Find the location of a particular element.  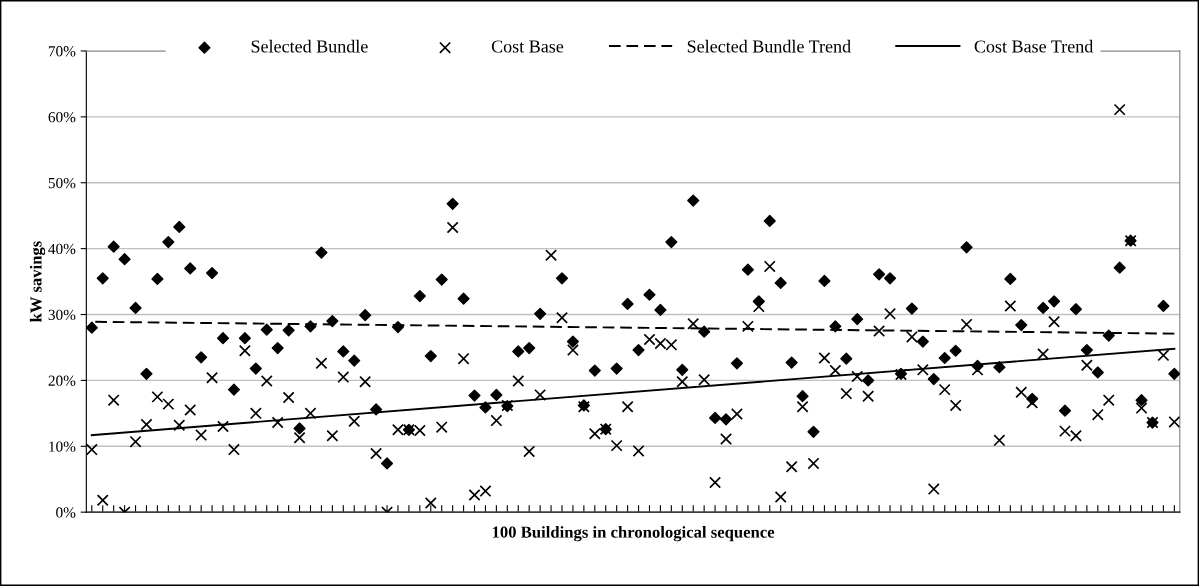

y-tick-label: 20% is located at coordinates (62, 380).